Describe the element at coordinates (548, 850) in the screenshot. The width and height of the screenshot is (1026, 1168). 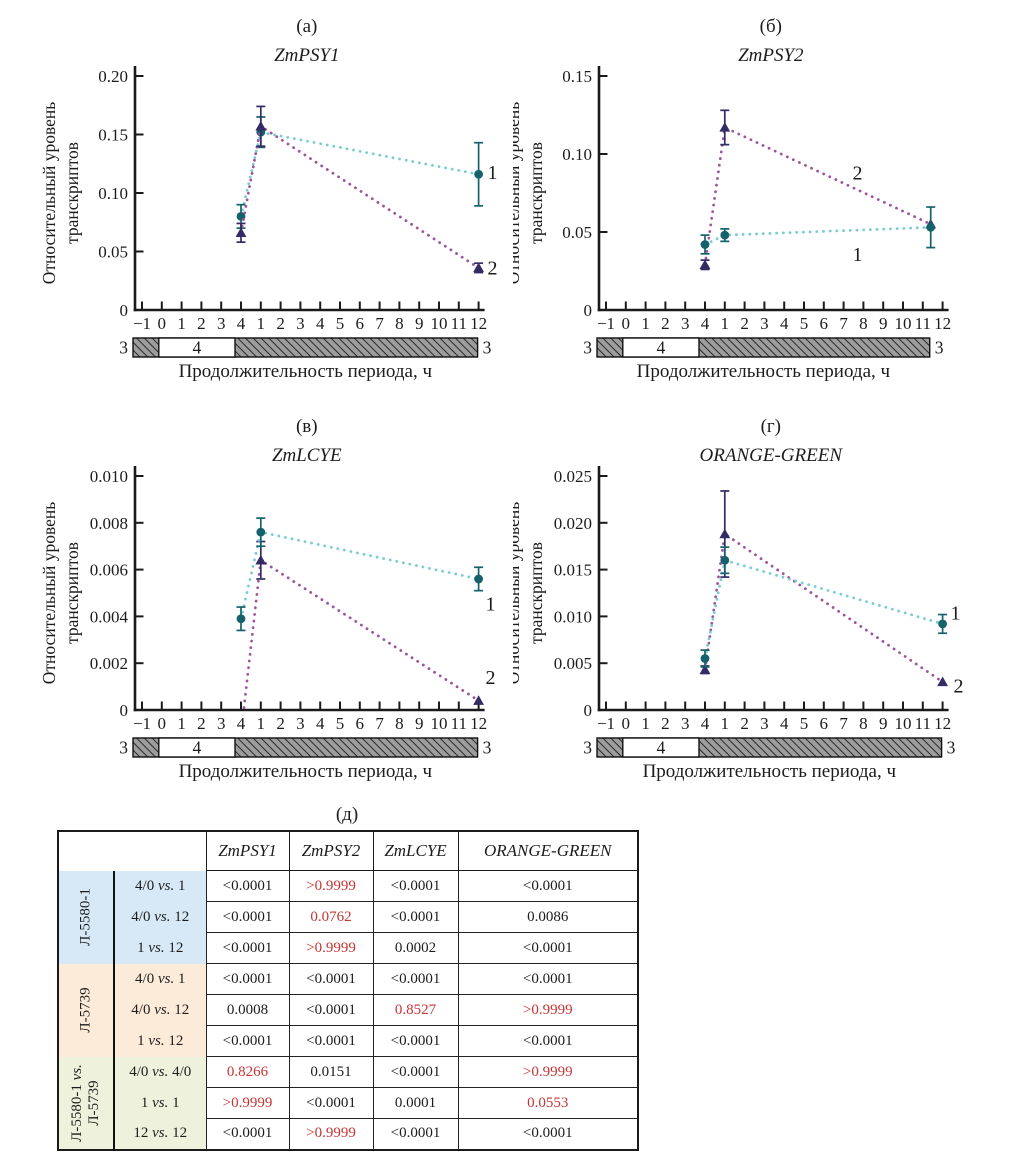
I see `col-header-orange-green: ORANGE-GREEN` at that location.